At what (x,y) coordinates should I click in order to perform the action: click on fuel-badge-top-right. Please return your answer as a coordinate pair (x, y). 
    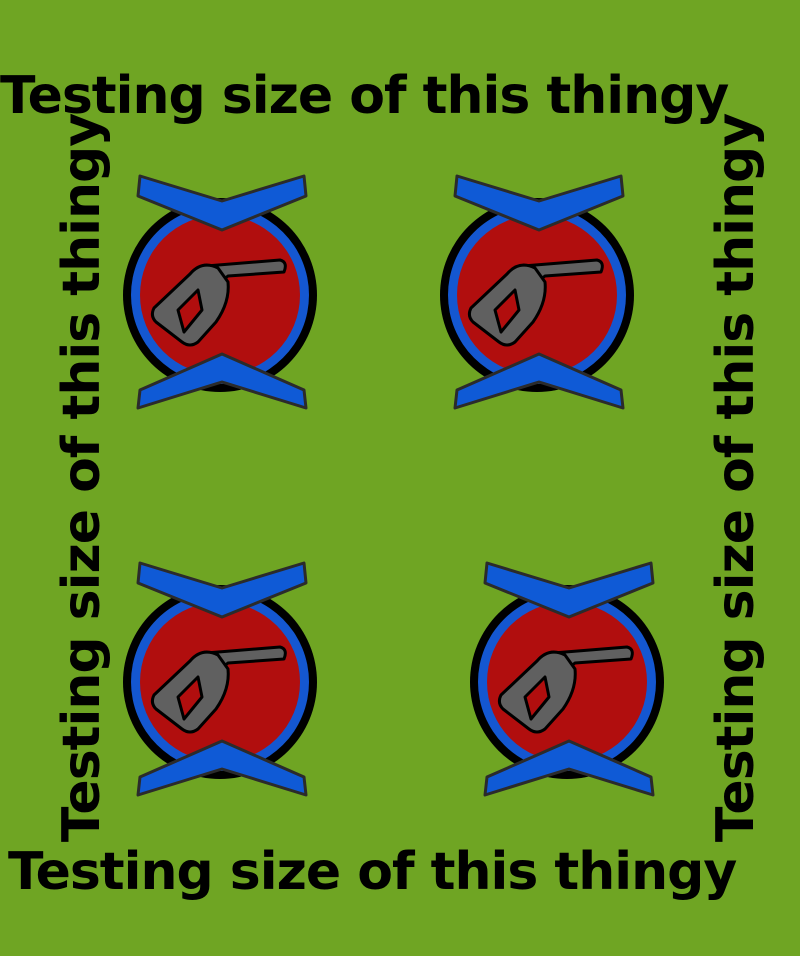
    Looking at the image, I should click on (537, 290).